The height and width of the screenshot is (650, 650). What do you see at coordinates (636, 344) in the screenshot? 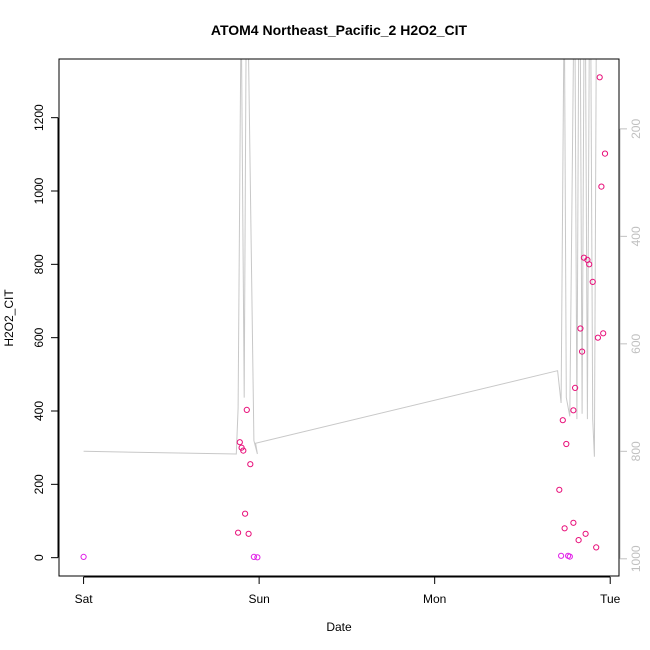
I see `y2-tick-label: 600` at bounding box center [636, 344].